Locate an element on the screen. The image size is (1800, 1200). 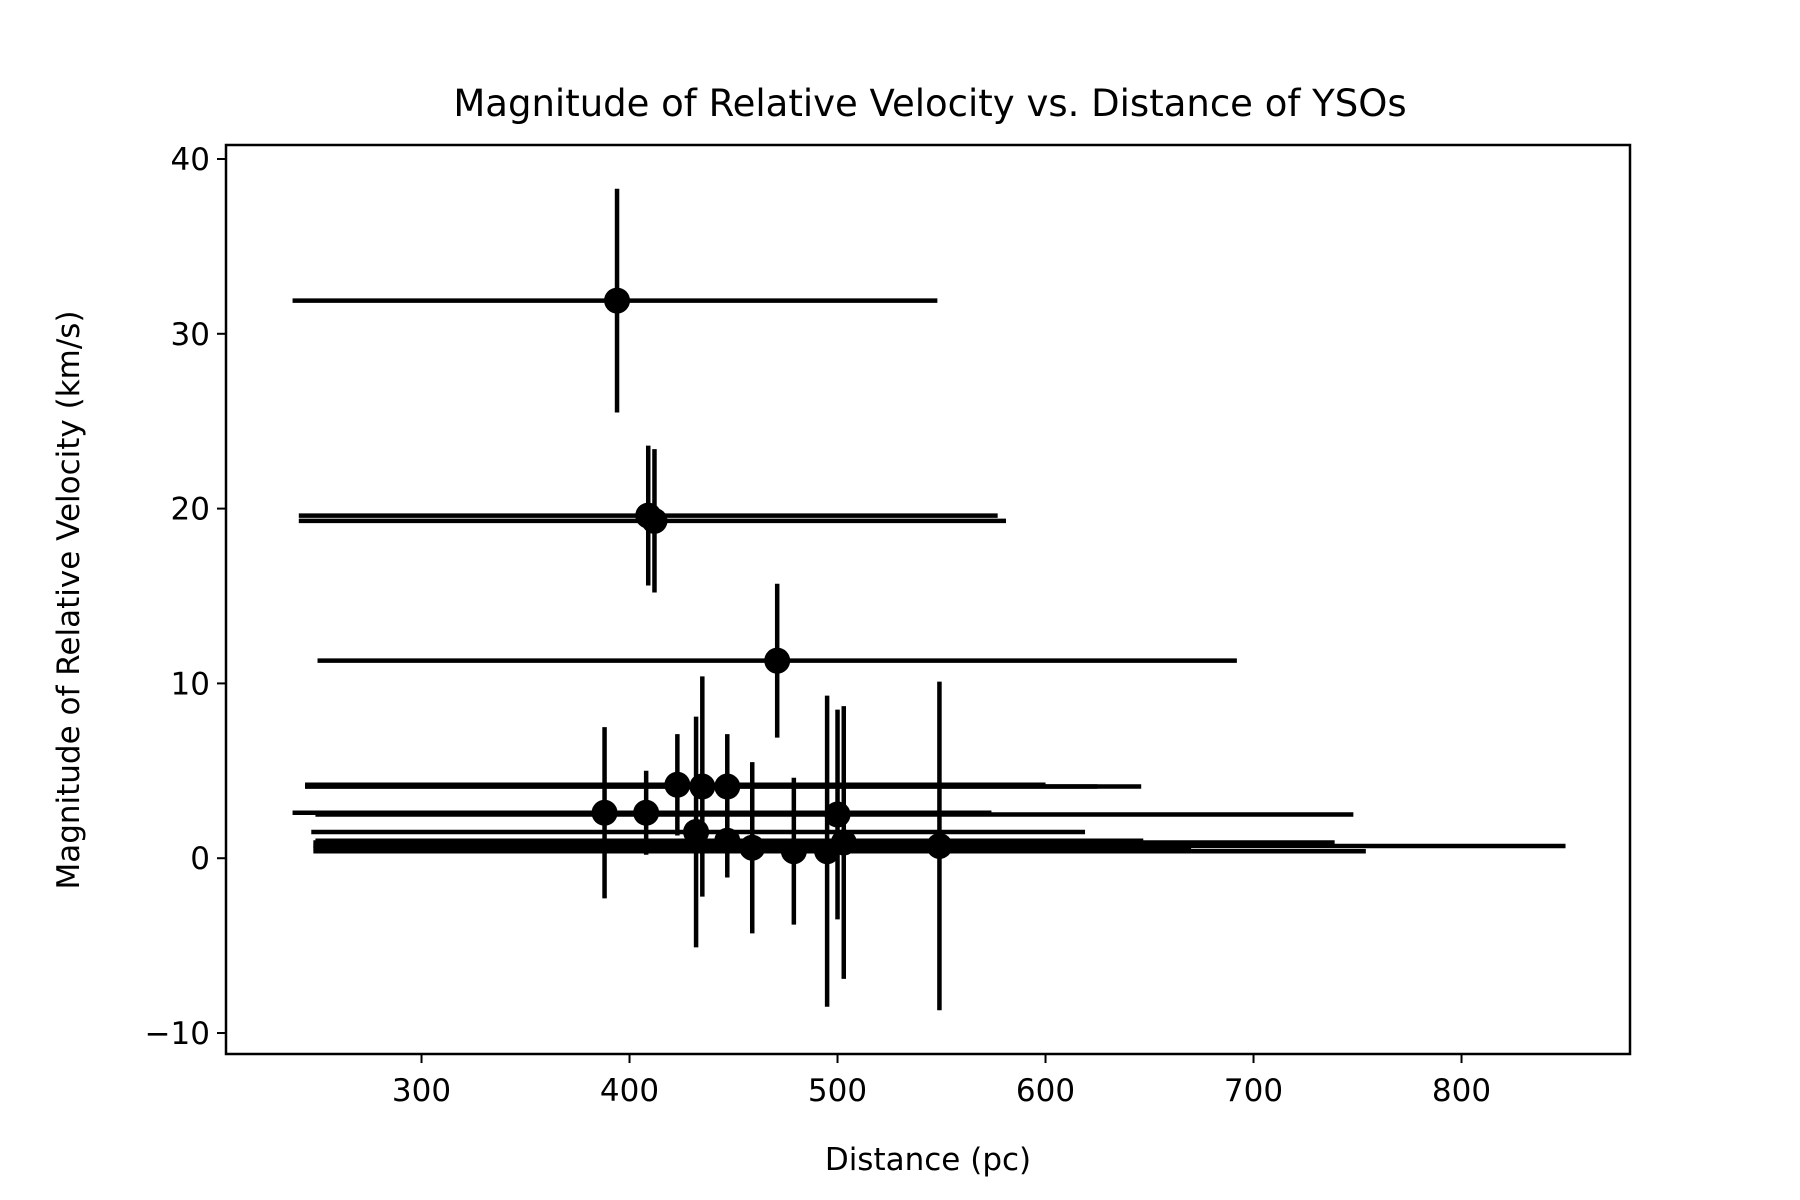
x-tick-label: 600 is located at coordinates (1045, 1091).